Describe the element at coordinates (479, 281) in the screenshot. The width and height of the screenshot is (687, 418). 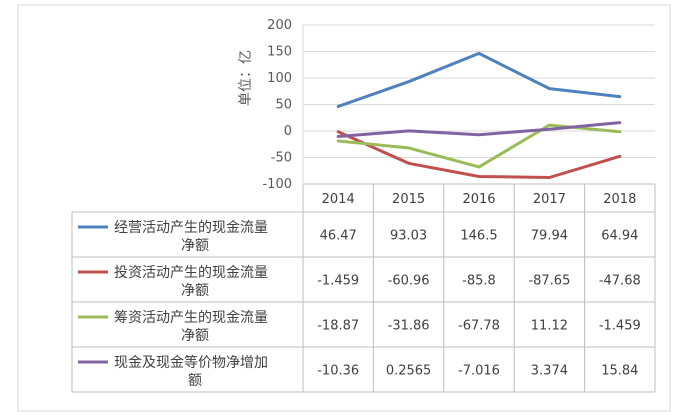
I see `data-cell: -85.8` at that location.